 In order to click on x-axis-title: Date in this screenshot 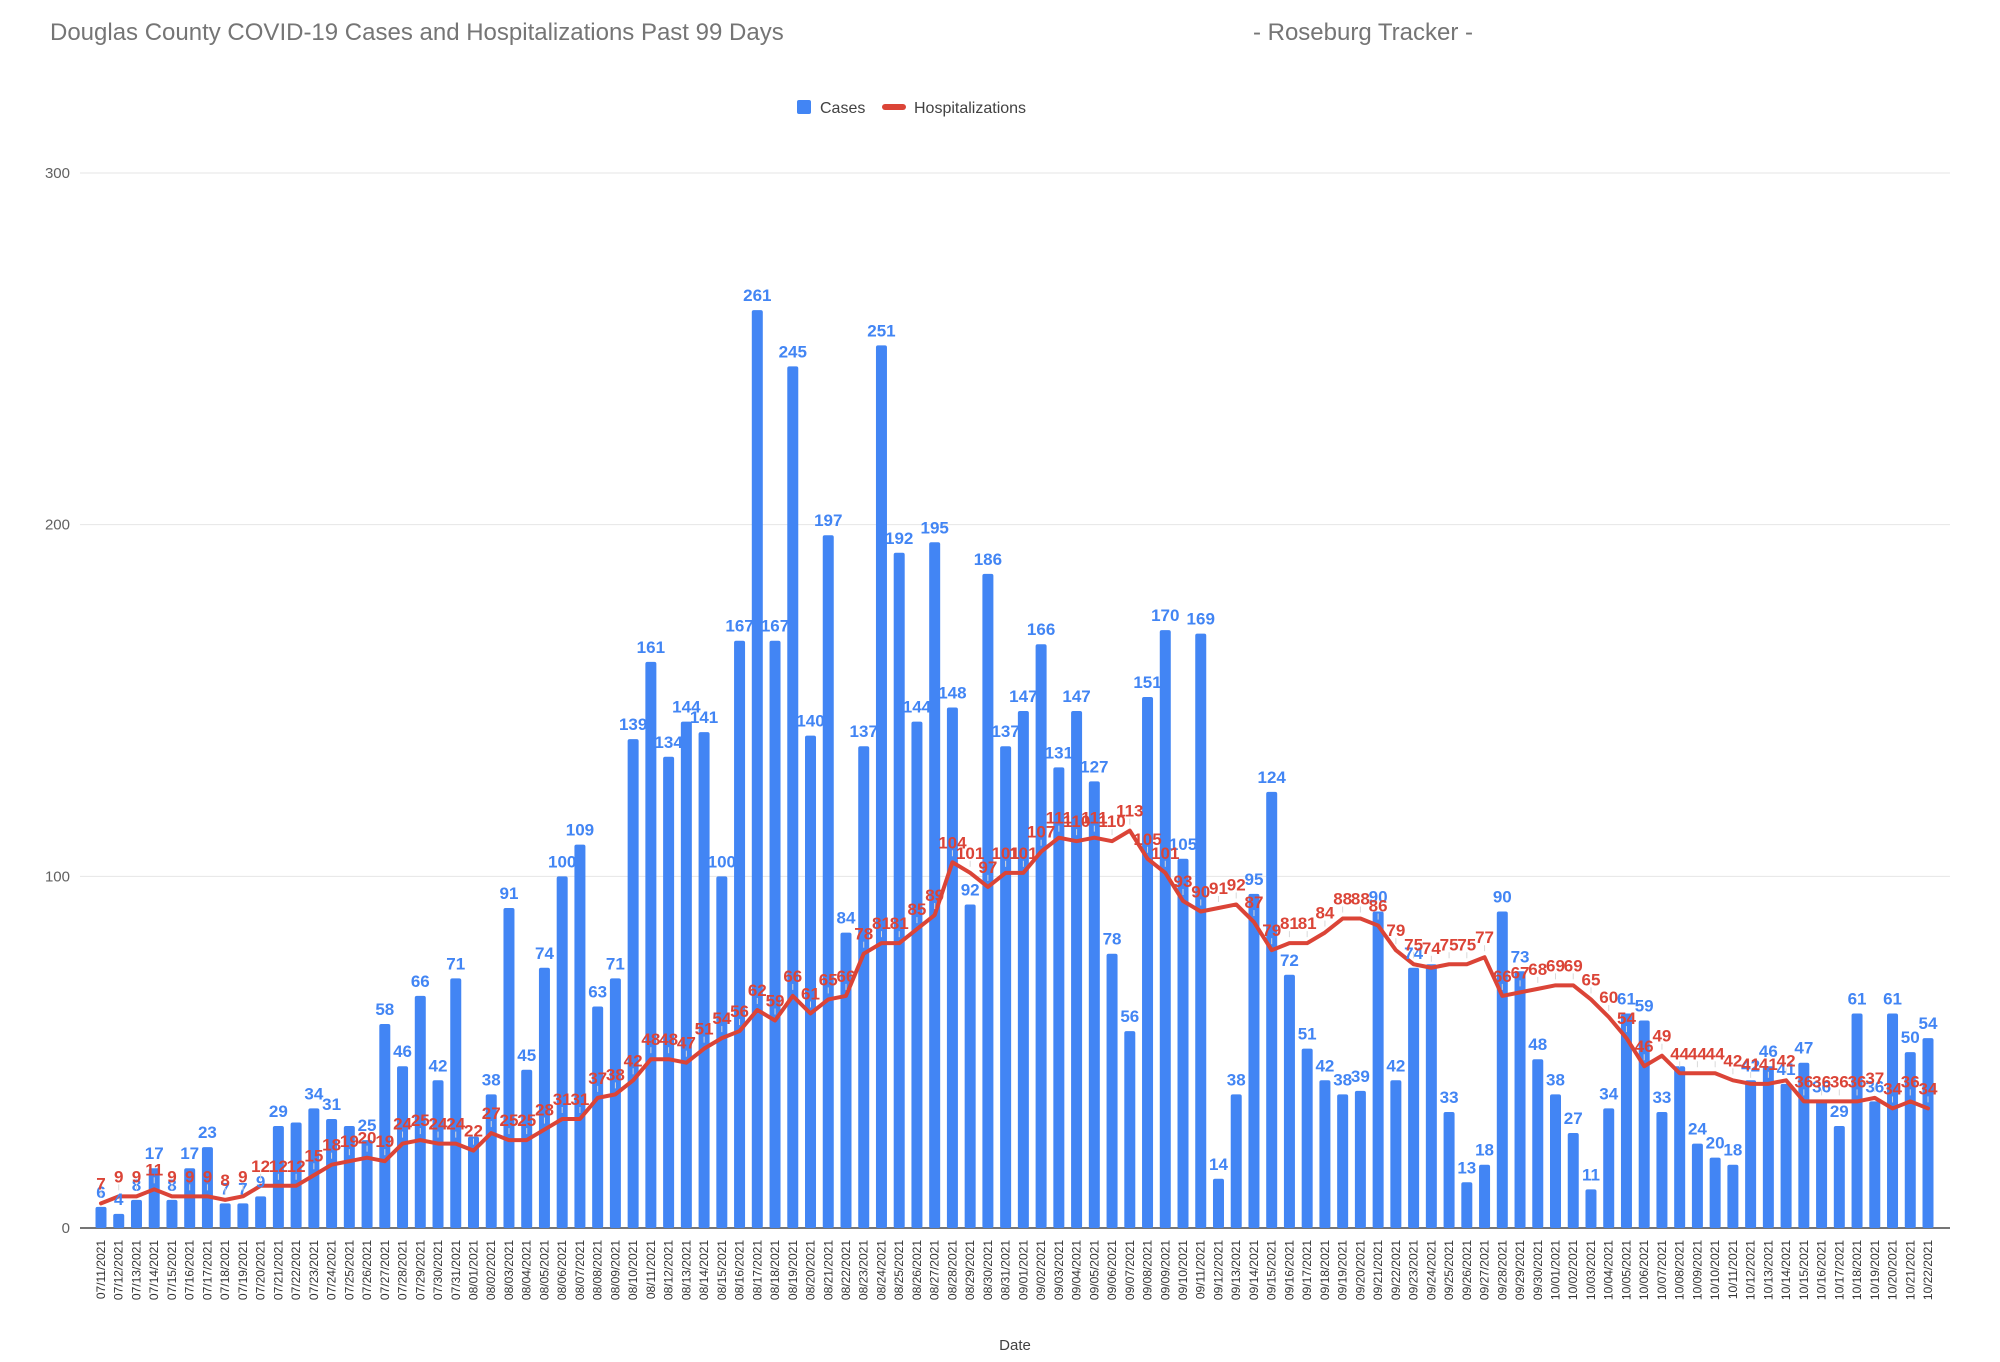, I will do `click(1015, 1345)`.